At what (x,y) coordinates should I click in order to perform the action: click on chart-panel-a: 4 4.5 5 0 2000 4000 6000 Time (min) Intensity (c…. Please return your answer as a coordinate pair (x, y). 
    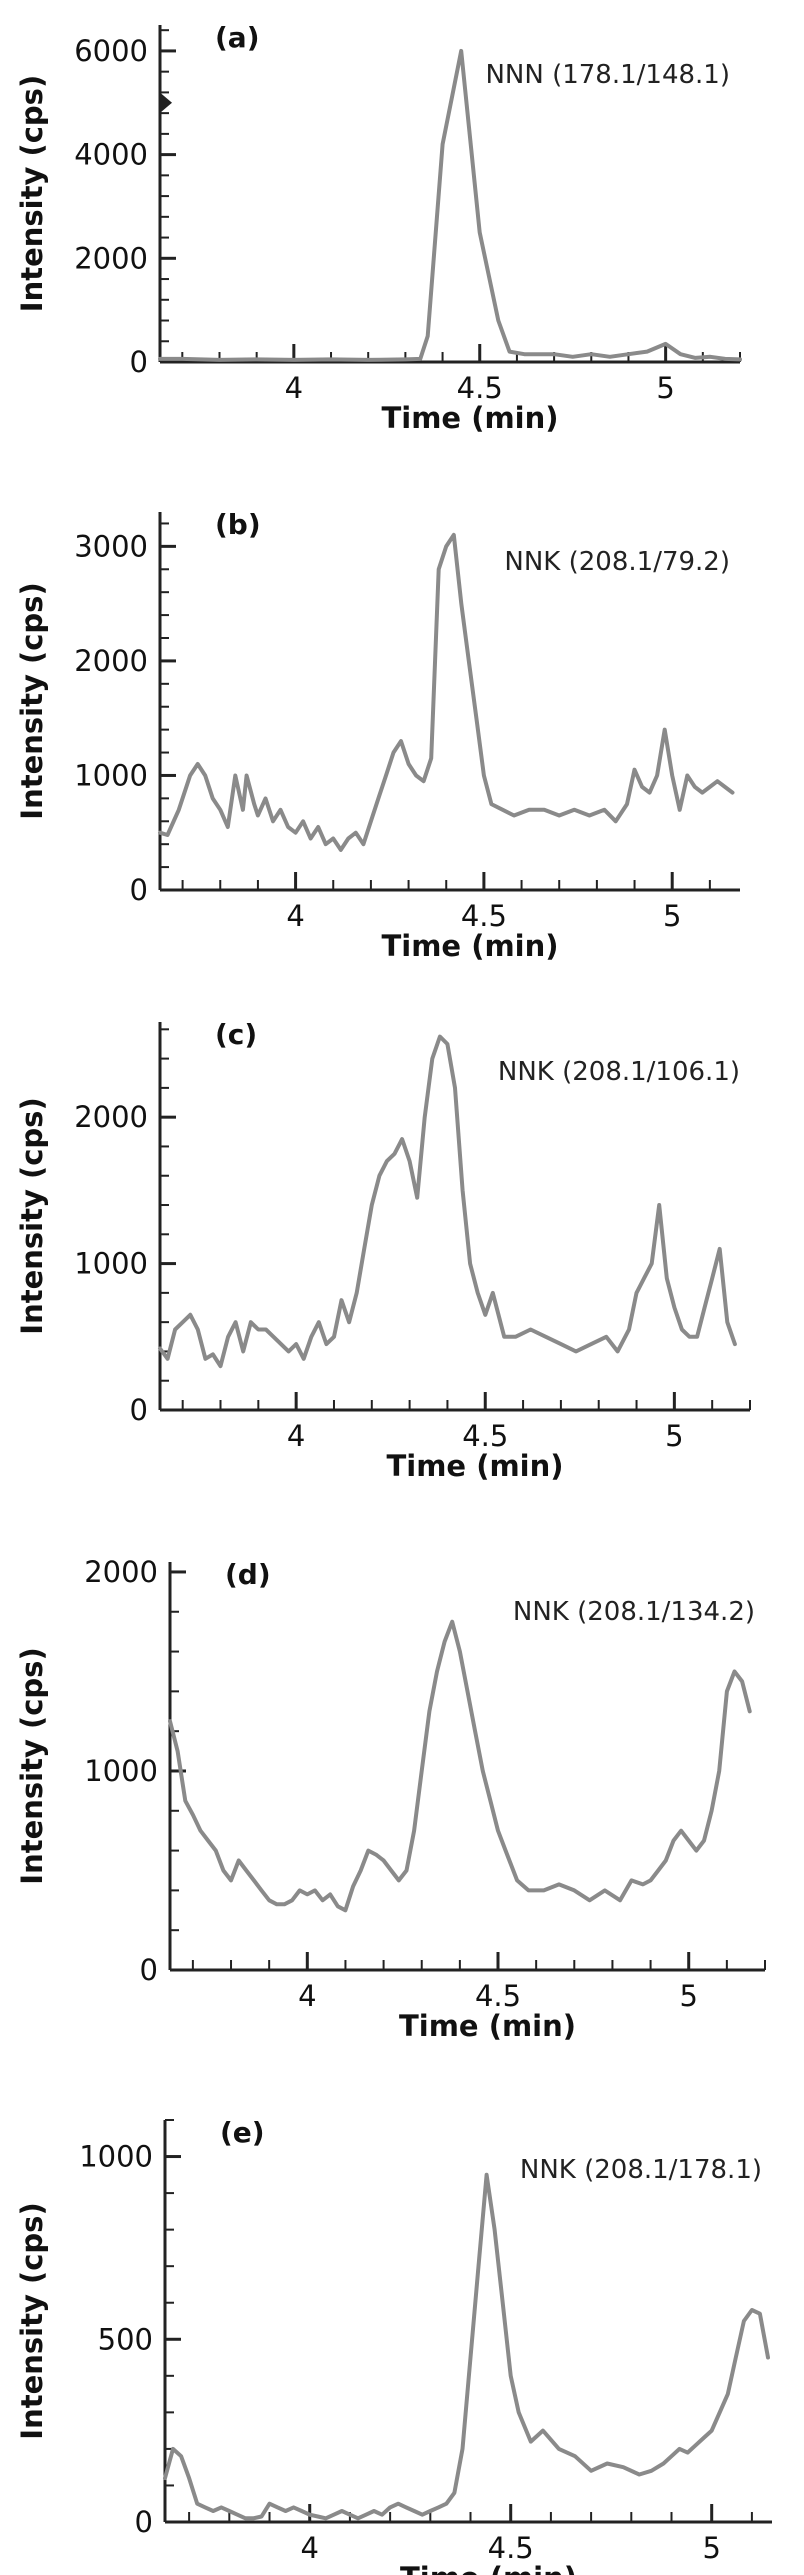
    Looking at the image, I should click on (378, 228).